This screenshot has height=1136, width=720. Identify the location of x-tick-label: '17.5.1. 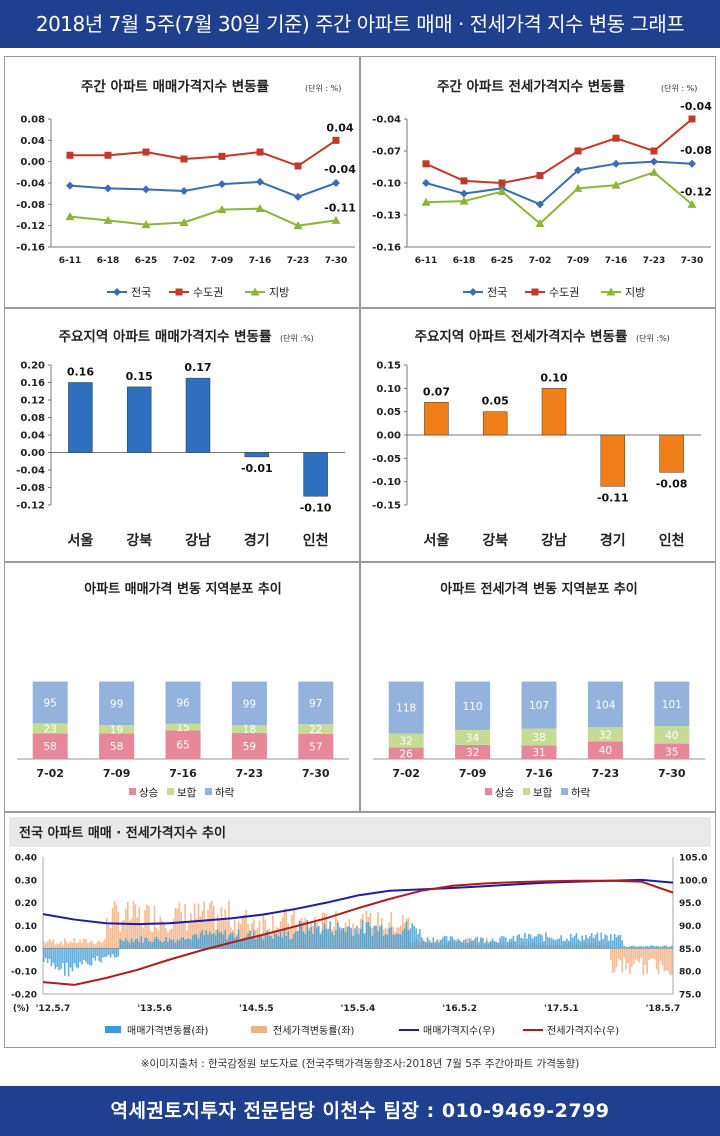
(561, 1009).